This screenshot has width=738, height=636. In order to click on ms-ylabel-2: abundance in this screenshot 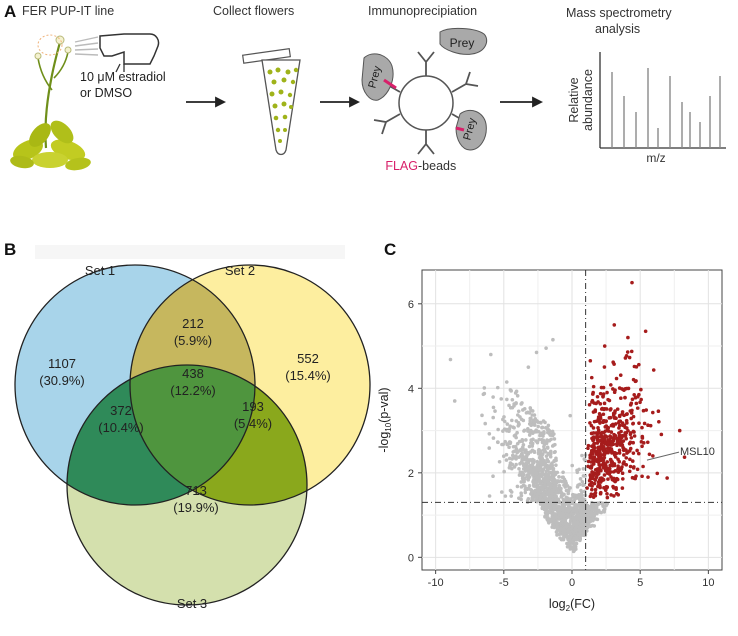, I will do `click(588, 100)`.